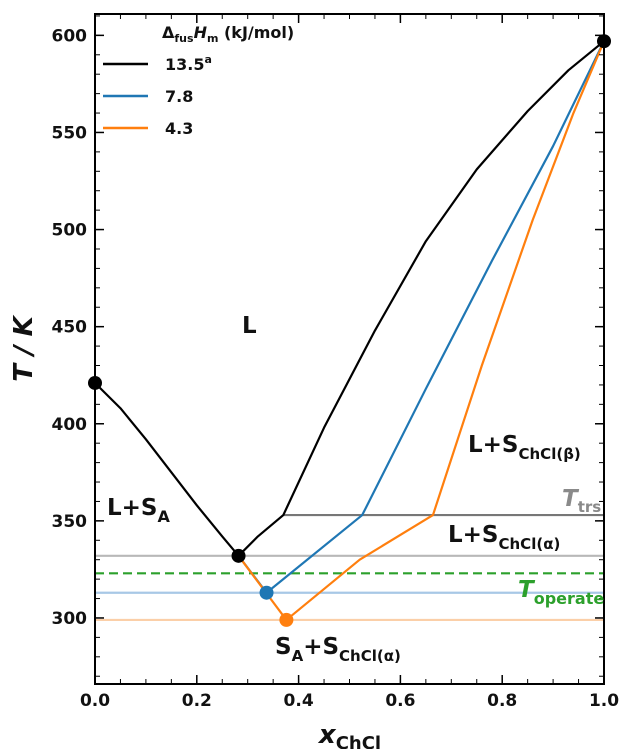 This screenshot has height=749, width=620. What do you see at coordinates (70, 328) in the screenshot?
I see `y-tick-label: 450` at bounding box center [70, 328].